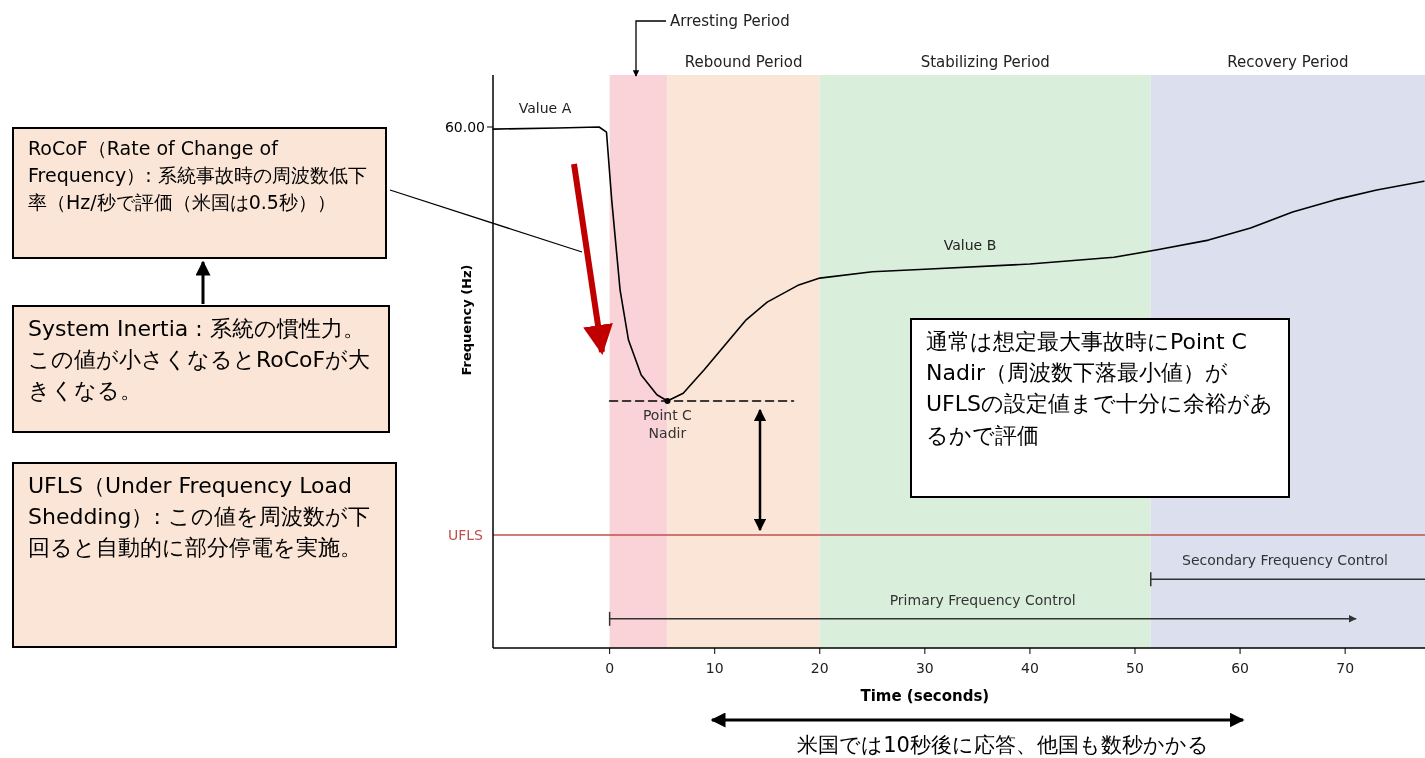 The image size is (1425, 758). Describe the element at coordinates (982, 599) in the screenshot. I see `series-label: Primary Frequency Control` at that location.